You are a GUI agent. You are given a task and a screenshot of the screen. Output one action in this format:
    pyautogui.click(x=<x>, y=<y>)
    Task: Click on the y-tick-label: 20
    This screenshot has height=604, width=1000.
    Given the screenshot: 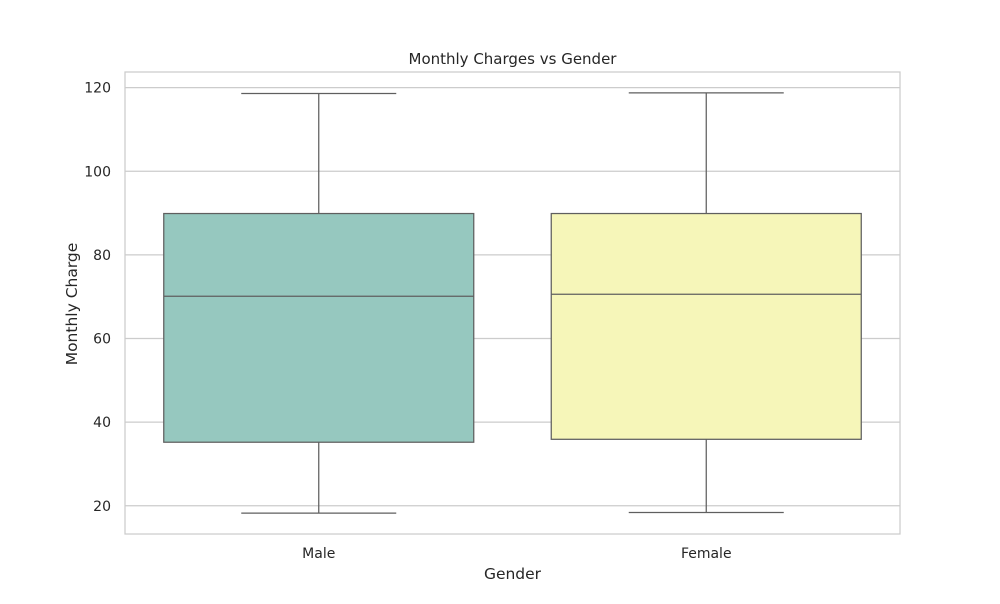 What is the action you would take?
    pyautogui.click(x=102, y=507)
    